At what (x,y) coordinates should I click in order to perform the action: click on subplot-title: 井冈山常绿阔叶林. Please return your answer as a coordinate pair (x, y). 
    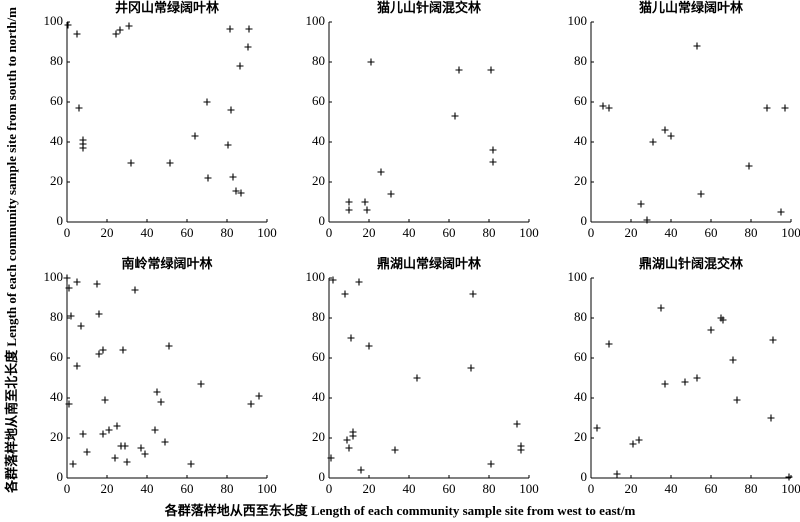
    Looking at the image, I should click on (167, 7).